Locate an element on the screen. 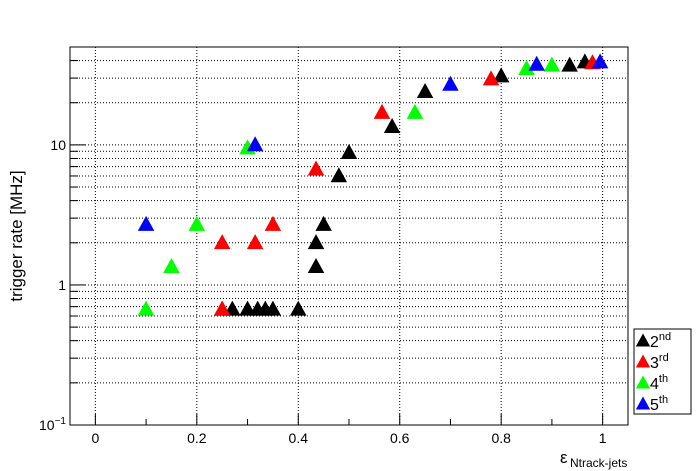 This screenshot has height=471, width=698. y-axis-title: trigger rate [MHz] is located at coordinates (16, 235).